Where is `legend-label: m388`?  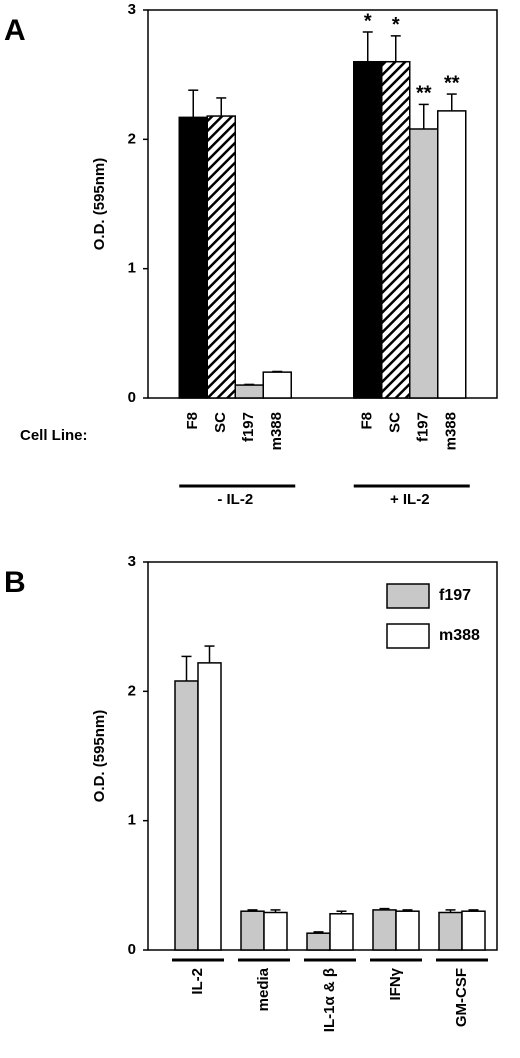
legend-label: m388 is located at coordinates (459, 635).